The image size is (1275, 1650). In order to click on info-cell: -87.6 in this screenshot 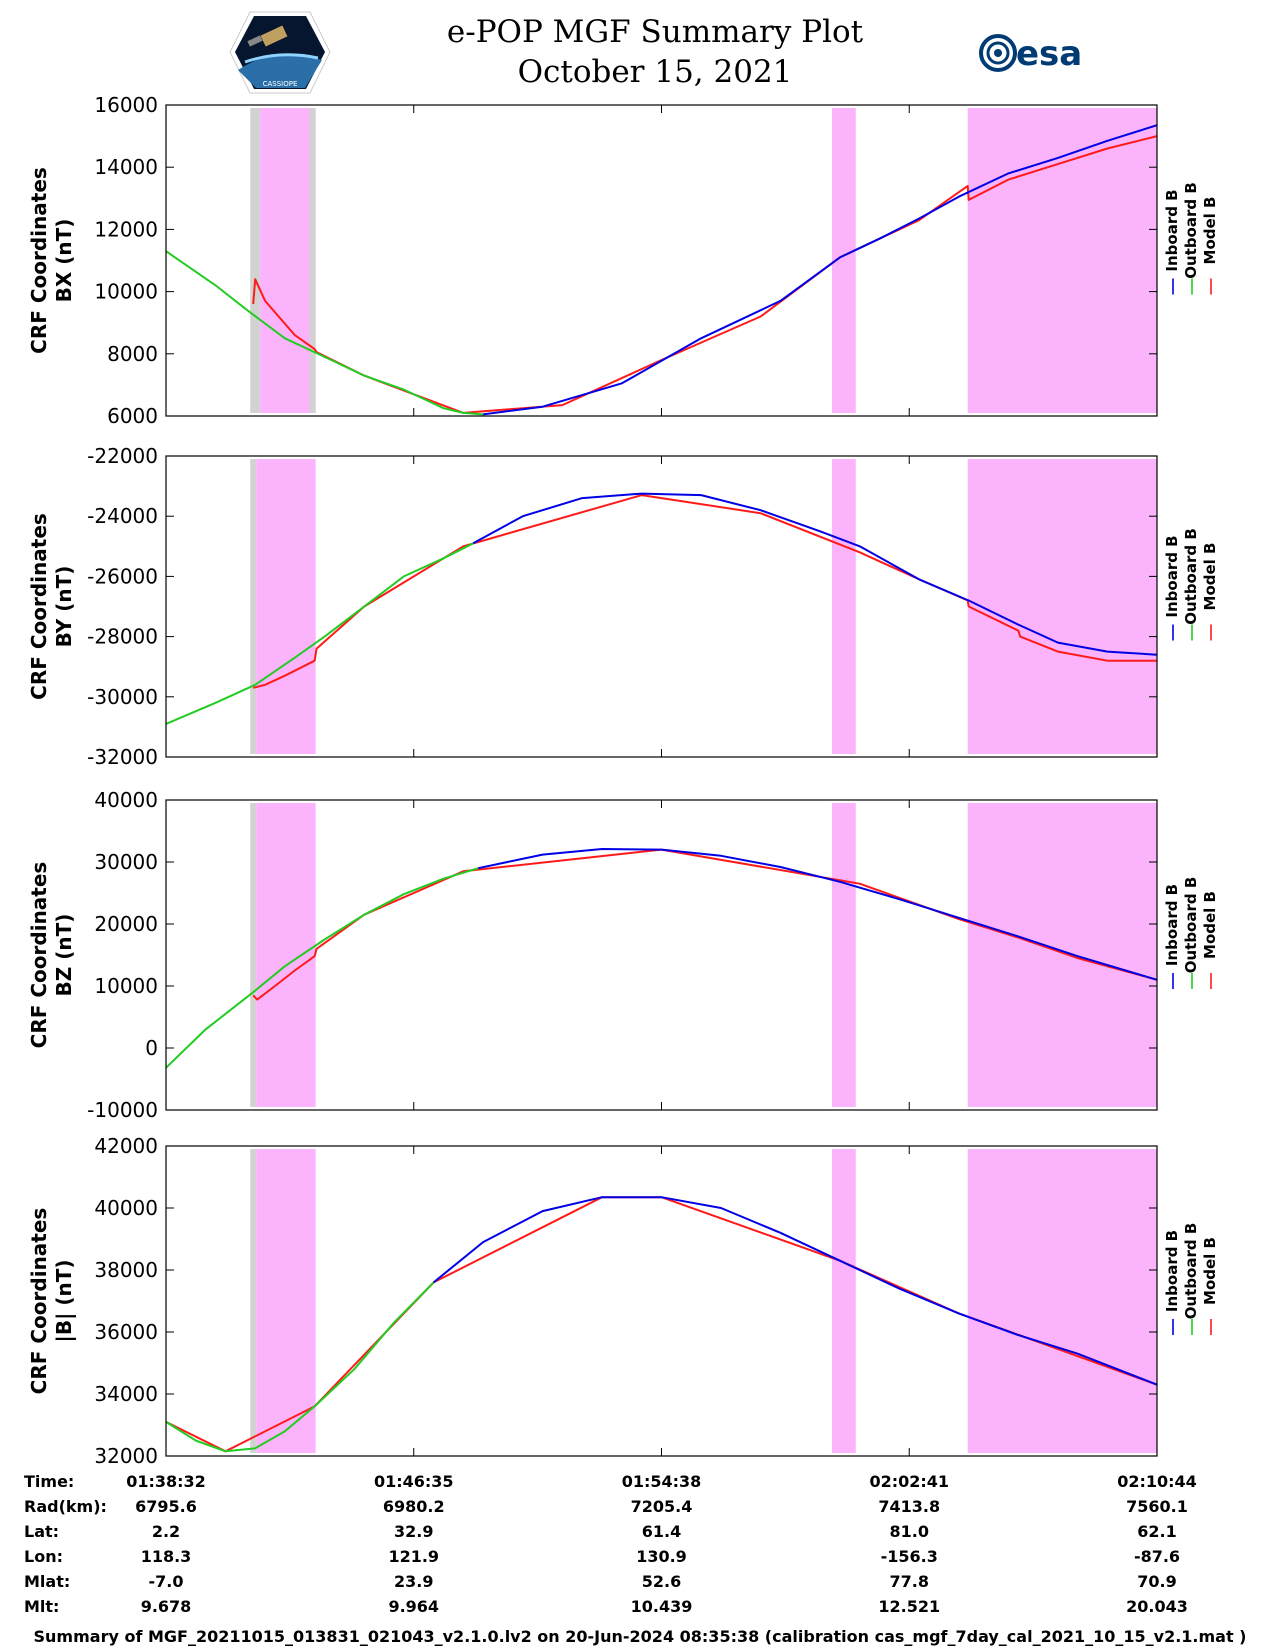, I will do `click(1157, 1556)`.